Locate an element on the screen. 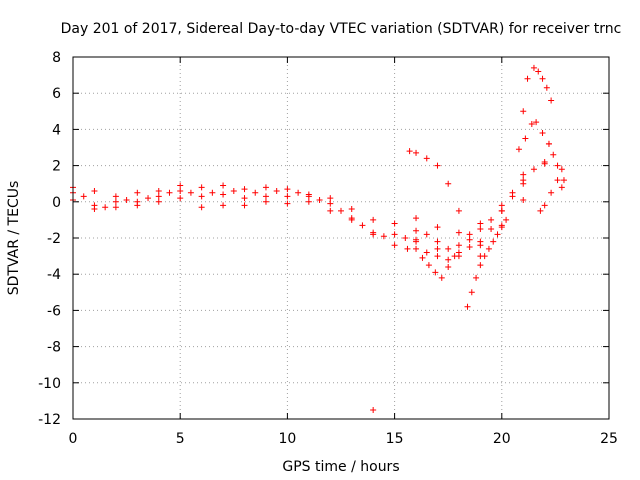 This screenshot has height=480, width=640. y-tick-label: -8 is located at coordinates (54, 348).